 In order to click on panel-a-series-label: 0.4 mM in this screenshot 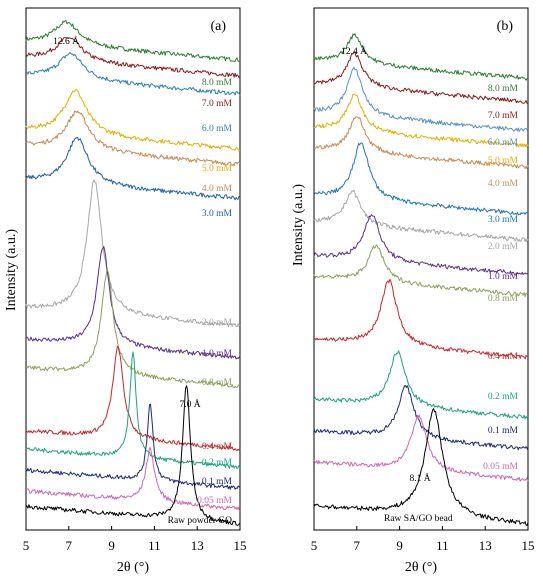, I will do `click(217, 447)`.